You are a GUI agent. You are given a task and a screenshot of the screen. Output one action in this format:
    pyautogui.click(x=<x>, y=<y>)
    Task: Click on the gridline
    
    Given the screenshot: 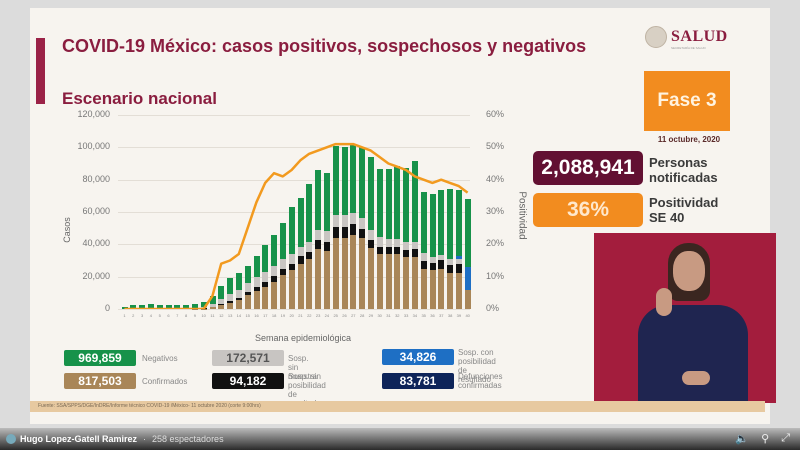 What is the action you would take?
    pyautogui.click(x=294, y=180)
    